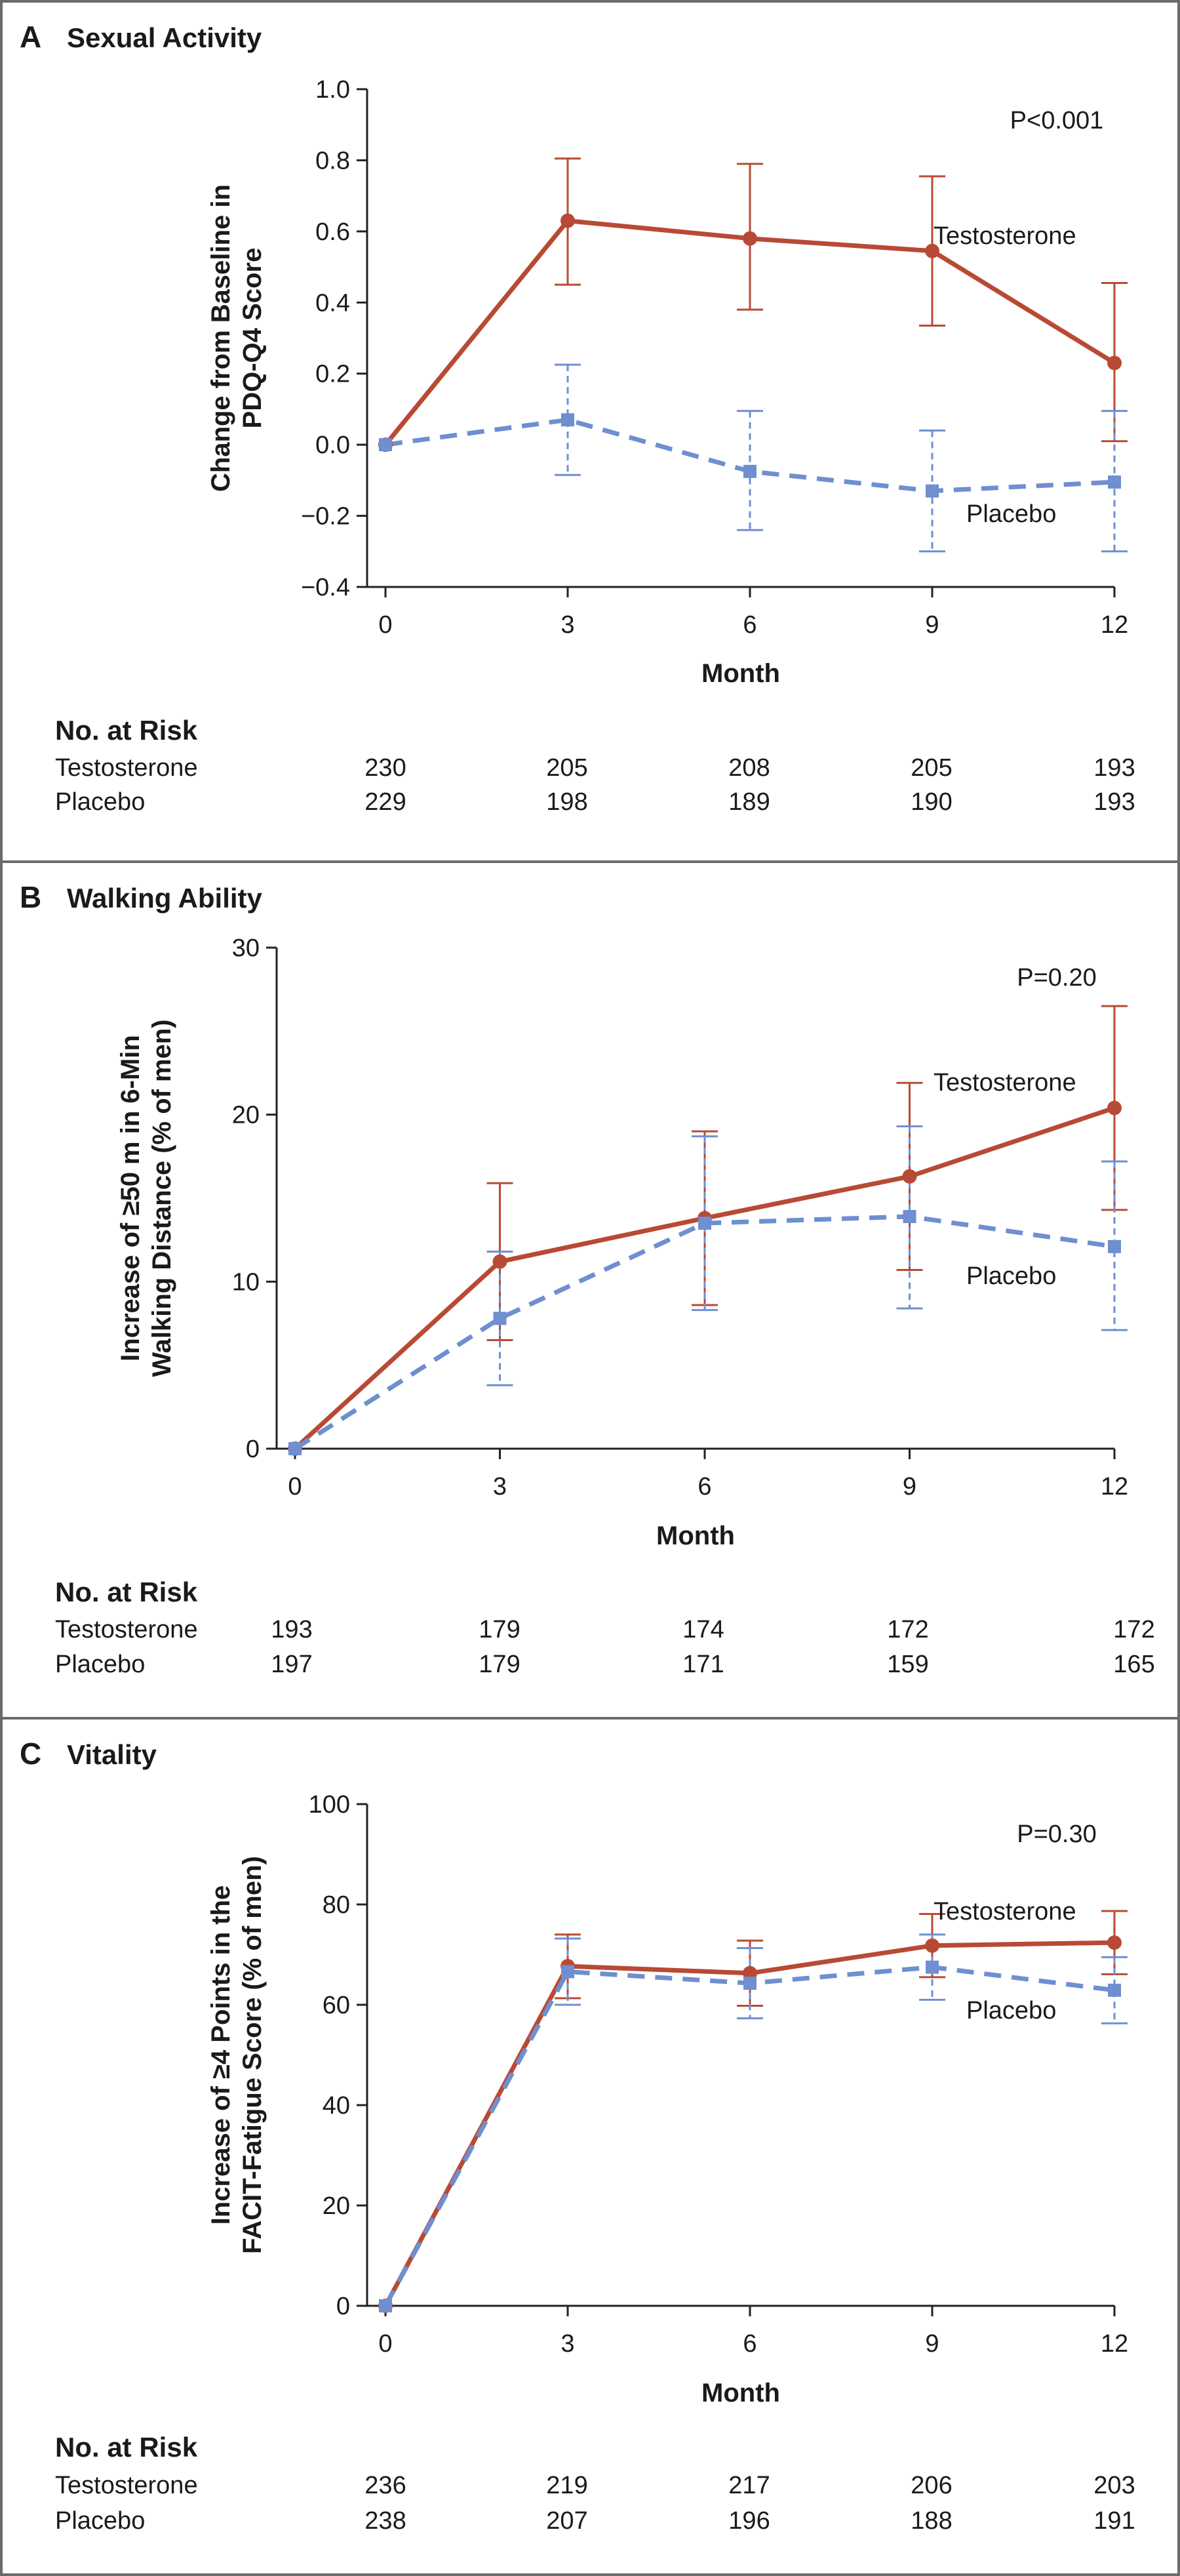  I want to click on p-value: P=0.30, so click(1057, 1834).